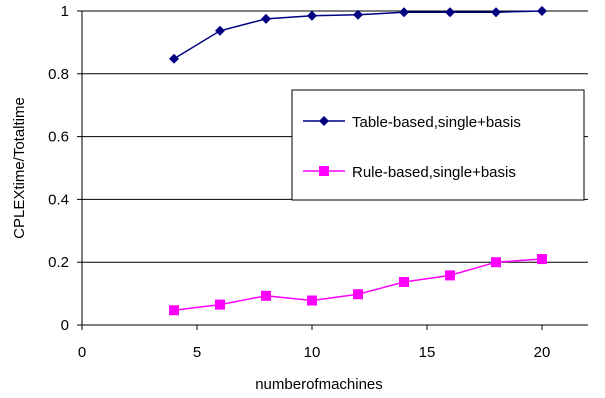  What do you see at coordinates (434, 172) in the screenshot?
I see `legend-label-rule: Rule-based,single+basis` at bounding box center [434, 172].